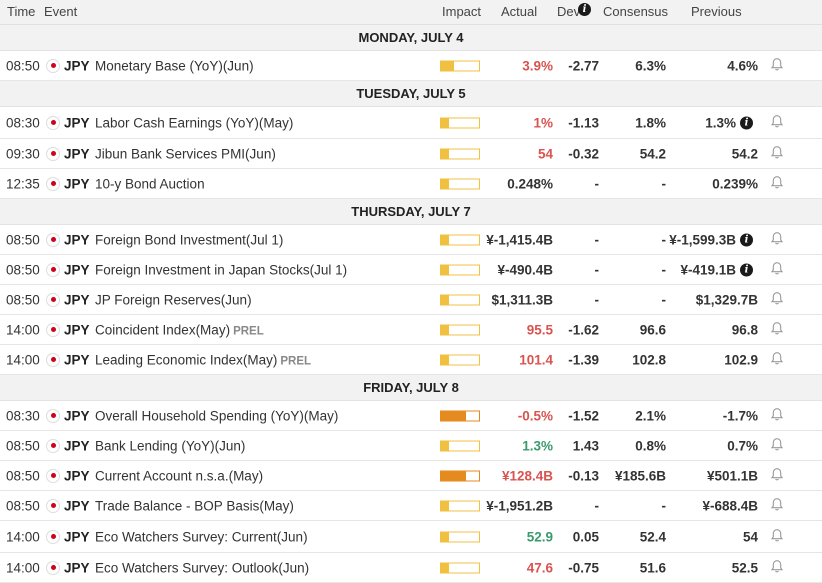  What do you see at coordinates (702, 239) in the screenshot?
I see `previous-value: ¥-1,599.3B` at bounding box center [702, 239].